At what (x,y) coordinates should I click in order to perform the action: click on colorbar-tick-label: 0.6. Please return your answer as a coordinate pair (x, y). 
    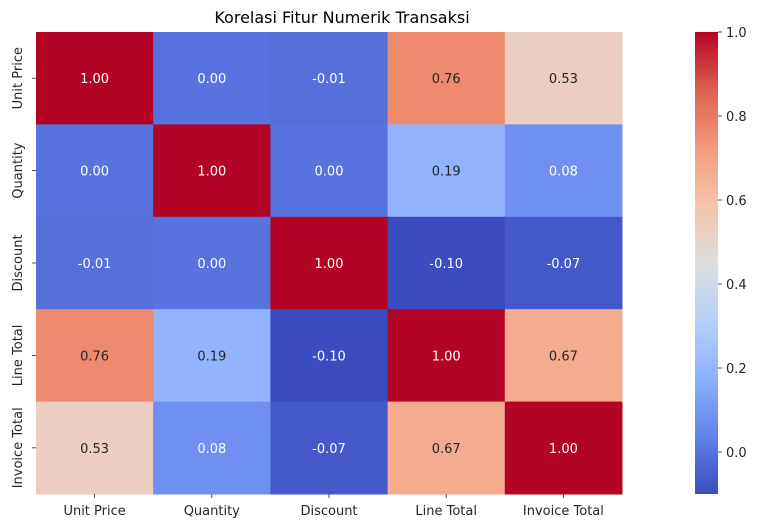
    Looking at the image, I should click on (736, 201).